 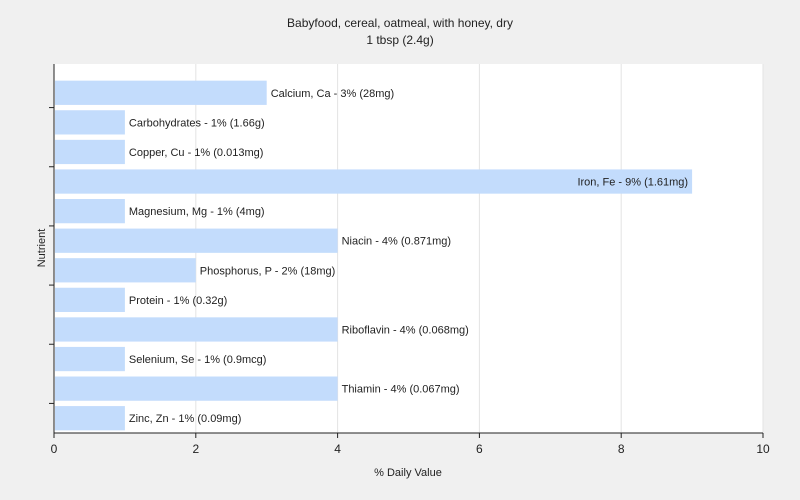 I want to click on bar-label: Protein - 1% (0.32g), so click(x=178, y=301).